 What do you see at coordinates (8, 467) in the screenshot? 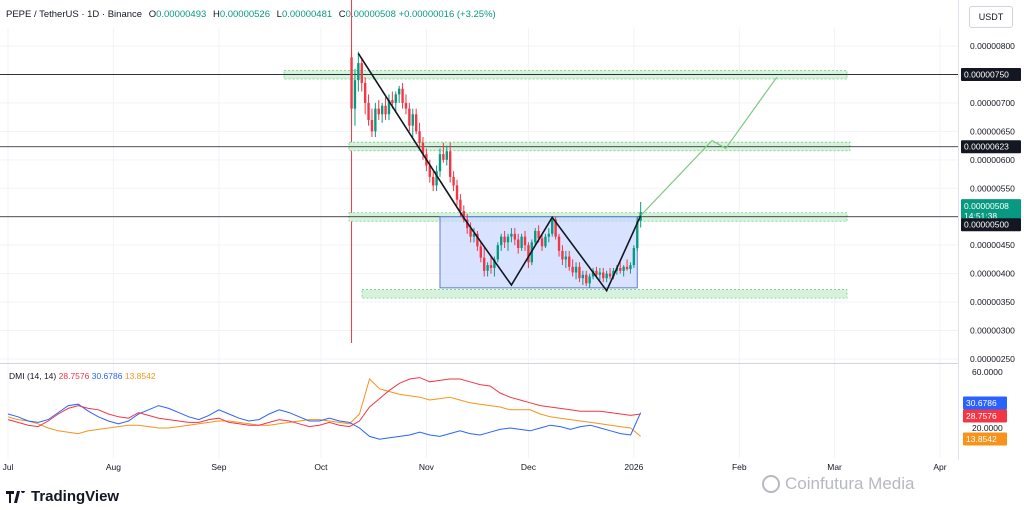
I see `x-tick-label: Jul` at bounding box center [8, 467].